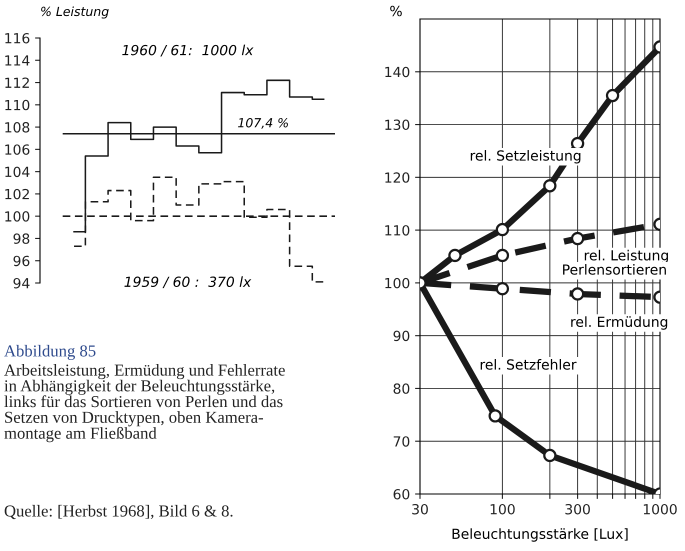 The width and height of the screenshot is (685, 551). What do you see at coordinates (397, 177) in the screenshot?
I see `y-tick-label: 120` at bounding box center [397, 177].